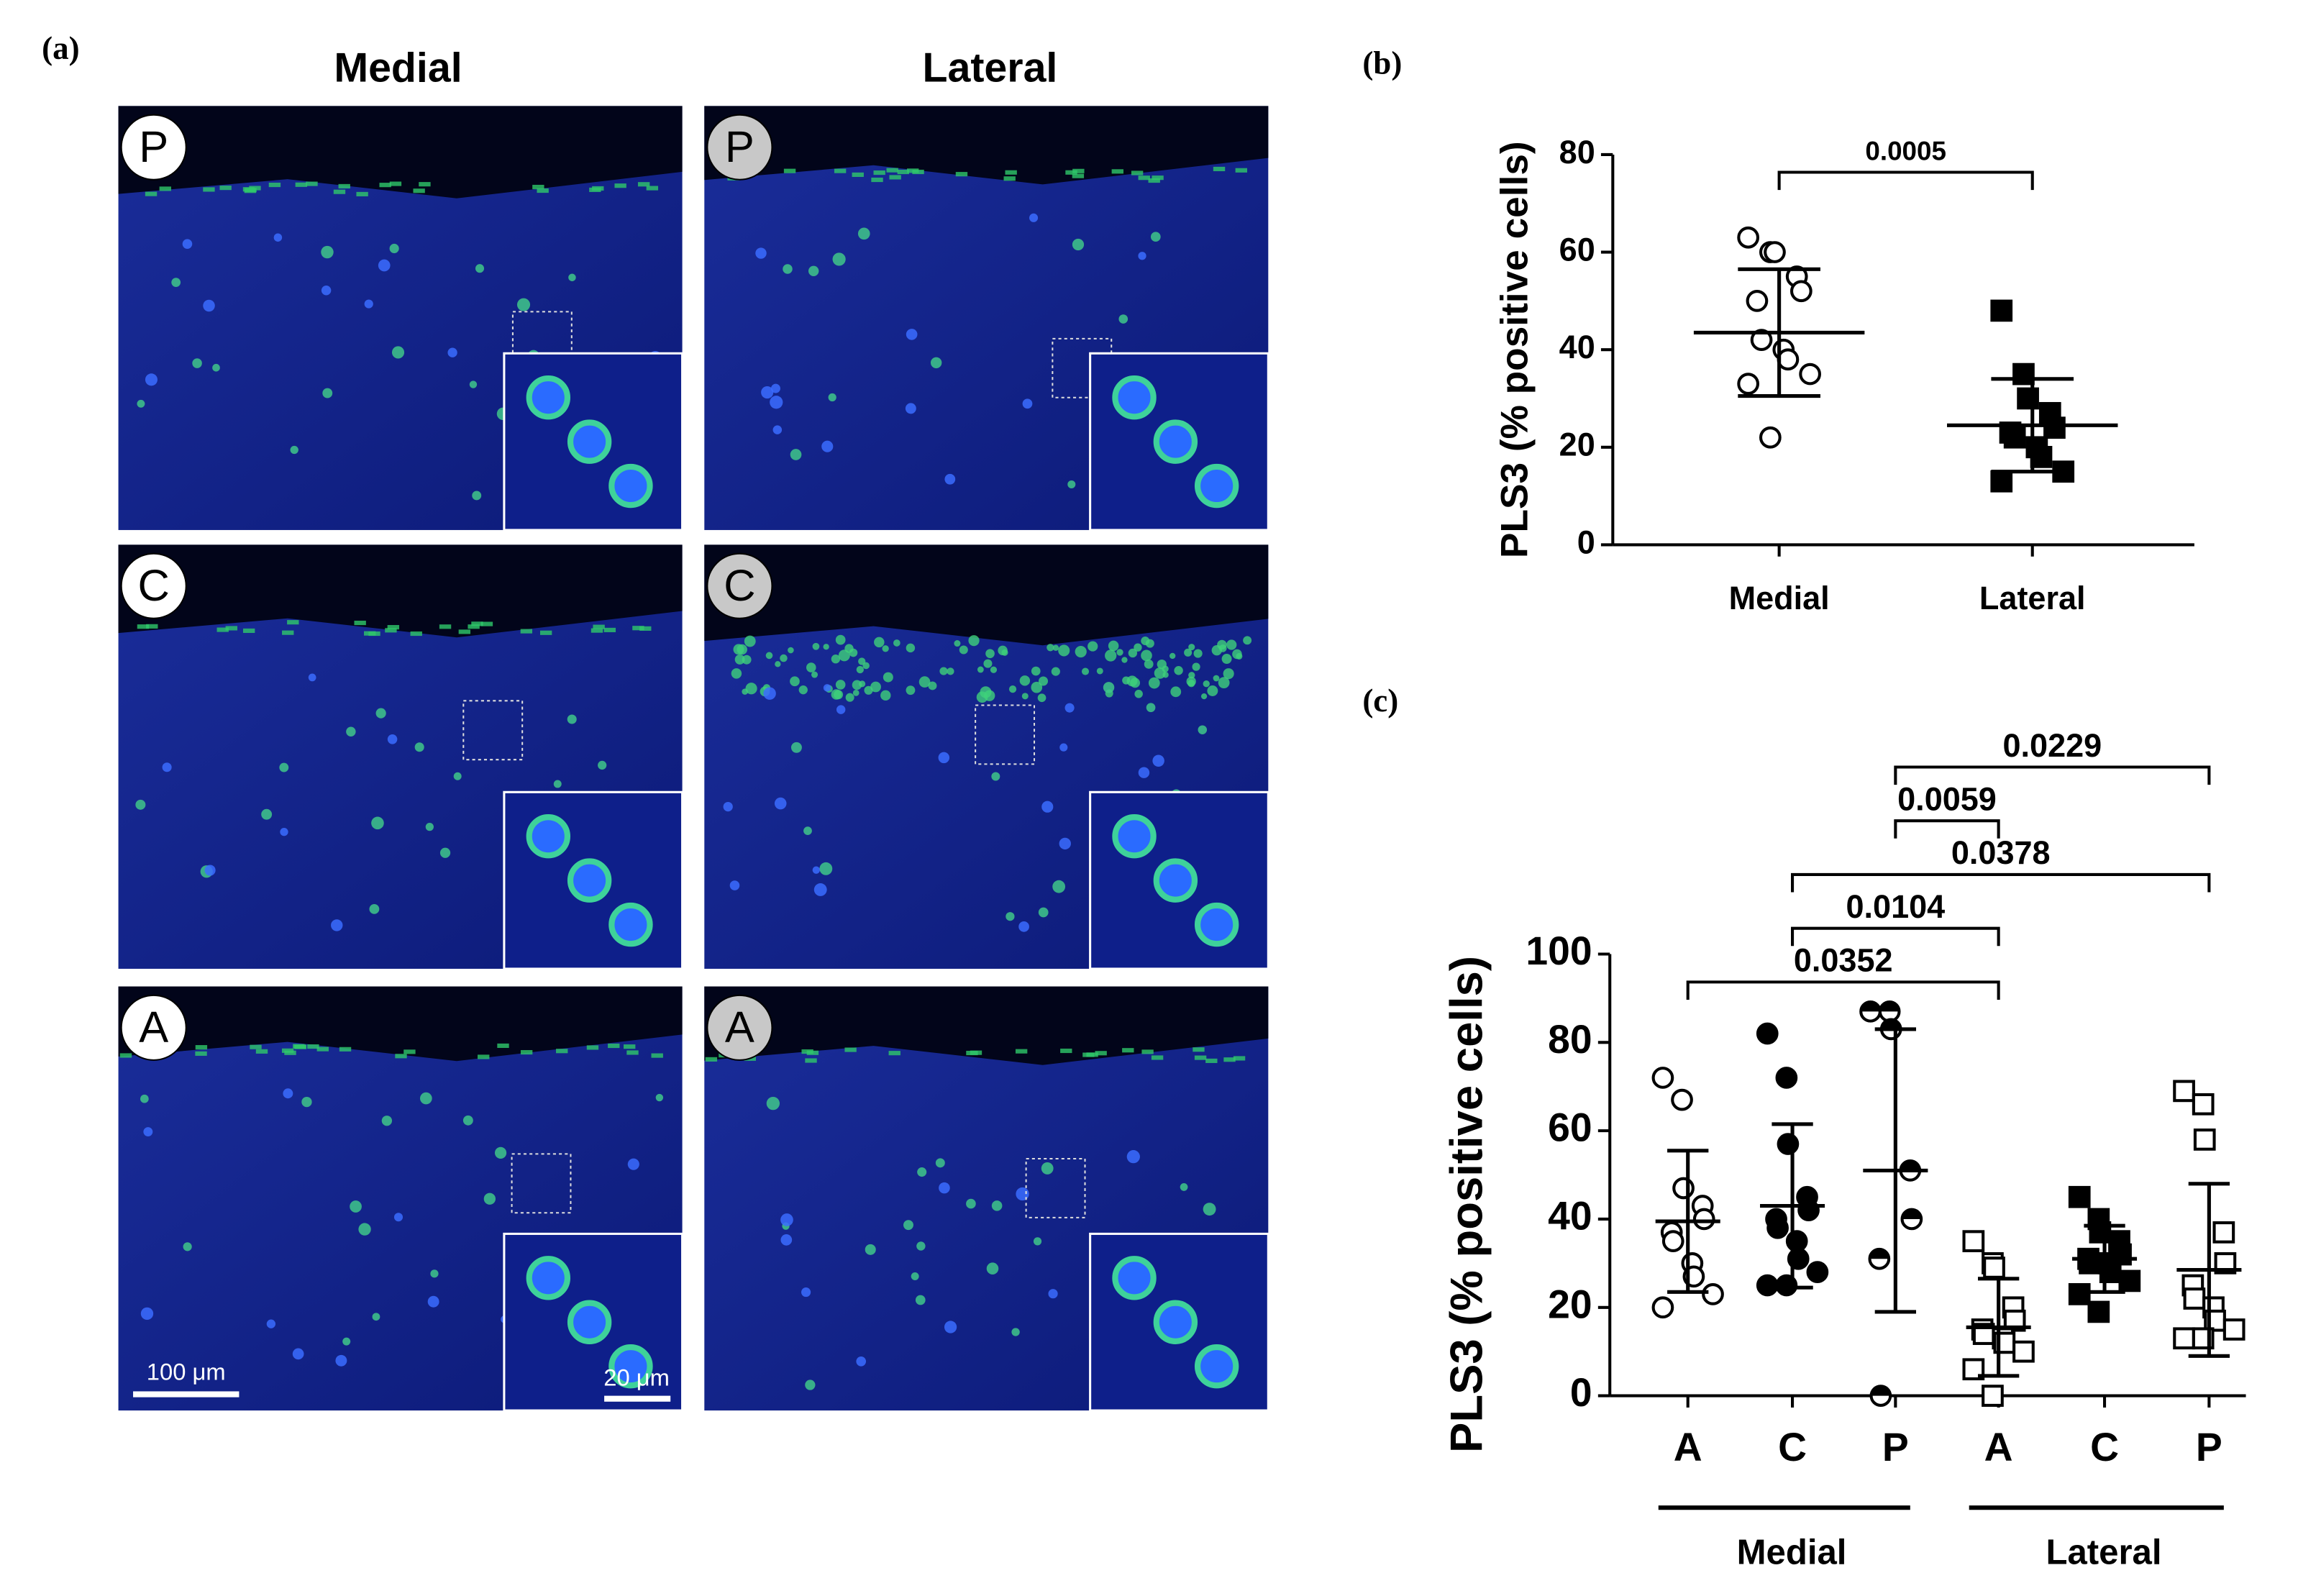 The width and height of the screenshot is (2298, 1596). I want to click on x-tick-label: C, so click(1792, 1447).